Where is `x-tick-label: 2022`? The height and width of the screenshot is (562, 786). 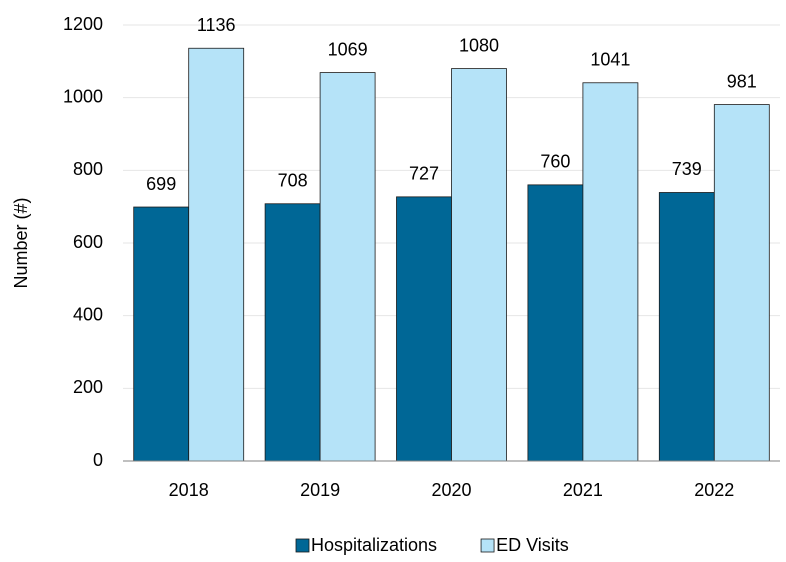
x-tick-label: 2022 is located at coordinates (714, 490).